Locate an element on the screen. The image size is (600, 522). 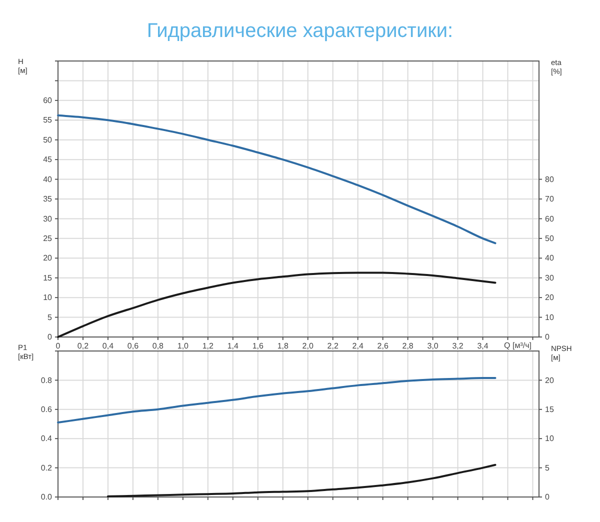
x-tick-label: 0 is located at coordinates (58, 346).